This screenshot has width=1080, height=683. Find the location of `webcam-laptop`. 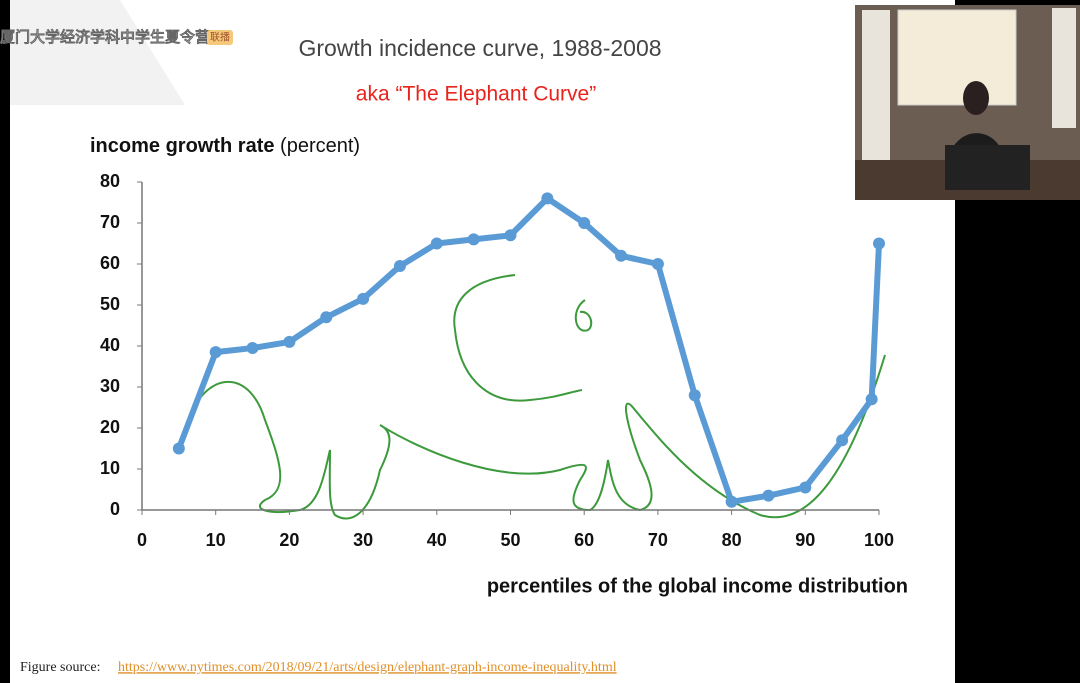

webcam-laptop is located at coordinates (987, 167).